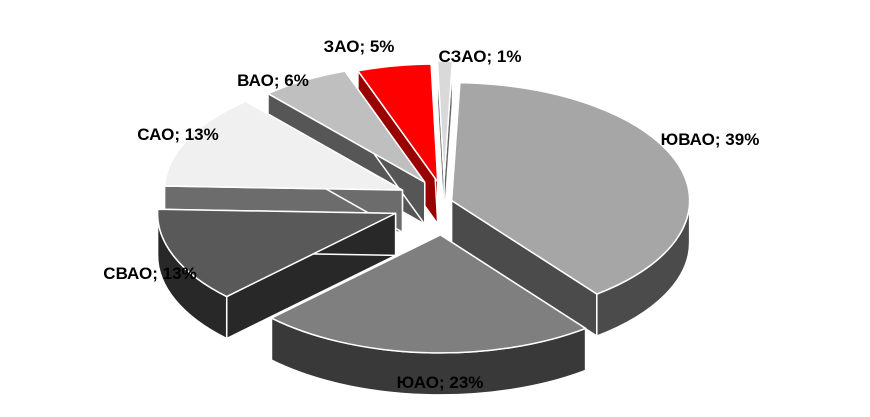 Image resolution: width=870 pixels, height=417 pixels. What do you see at coordinates (273, 80) in the screenshot?
I see `slice-label: ВАО; 6%` at bounding box center [273, 80].